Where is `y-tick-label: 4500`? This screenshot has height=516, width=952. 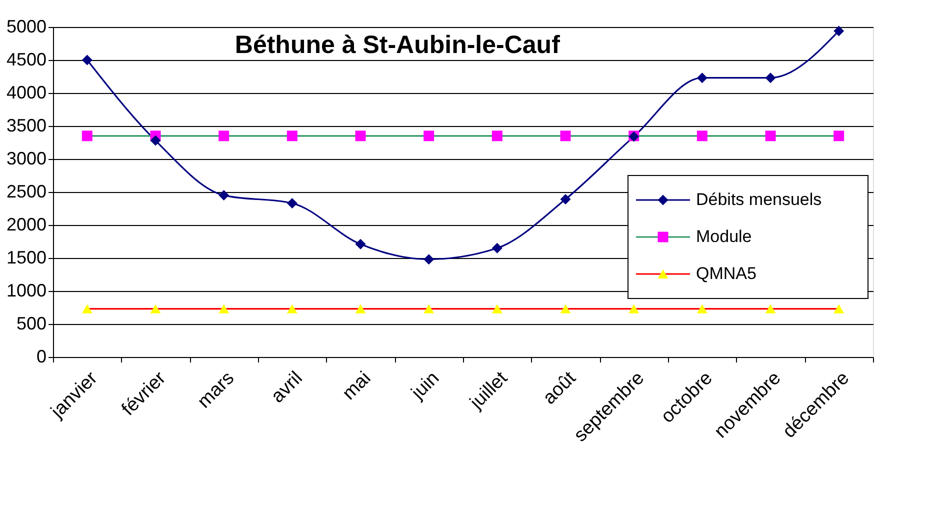
y-tick-label: 4500 is located at coordinates (26, 60).